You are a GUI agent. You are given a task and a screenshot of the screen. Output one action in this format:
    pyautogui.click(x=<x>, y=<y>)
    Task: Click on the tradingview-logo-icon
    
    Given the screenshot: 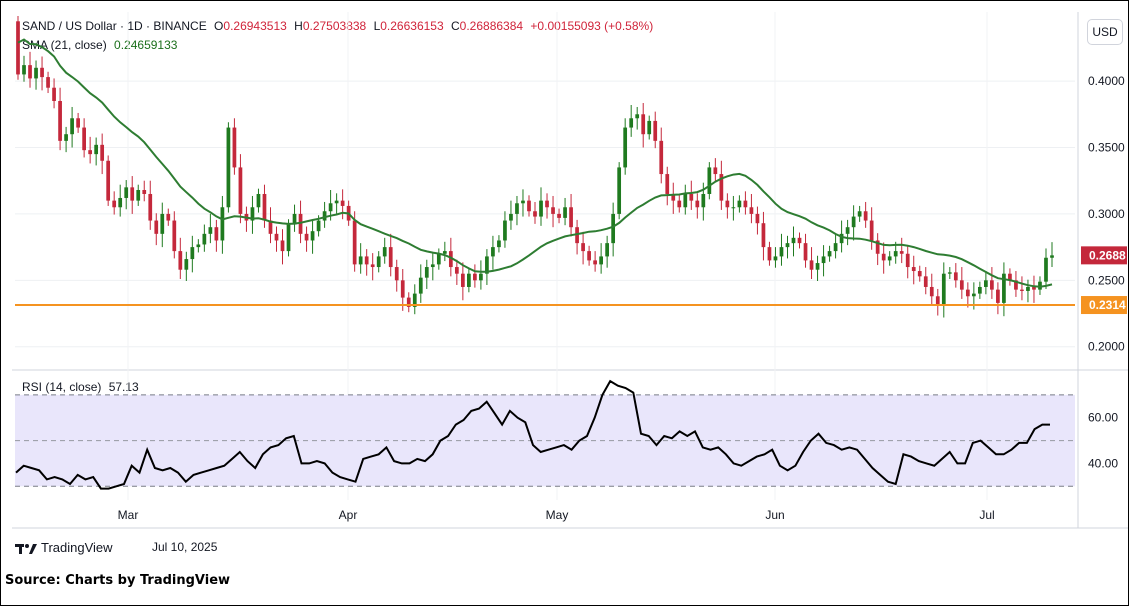 What is the action you would take?
    pyautogui.click(x=26, y=548)
    